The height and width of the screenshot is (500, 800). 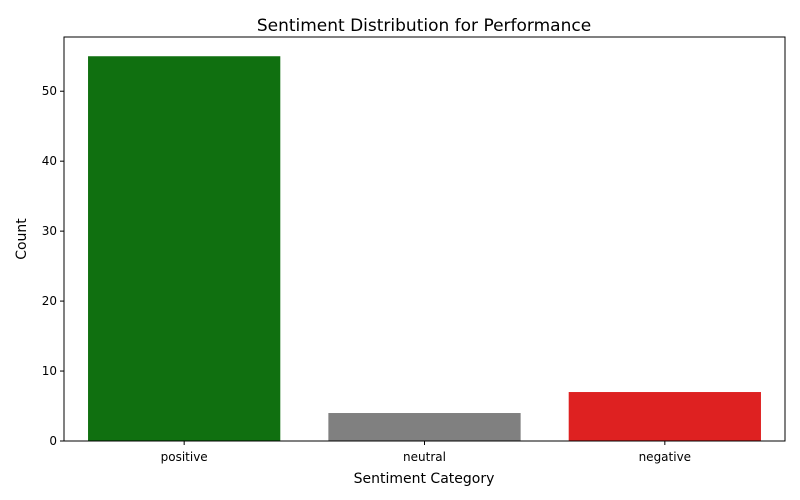 I want to click on y-tick-label: 10, so click(x=49, y=371).